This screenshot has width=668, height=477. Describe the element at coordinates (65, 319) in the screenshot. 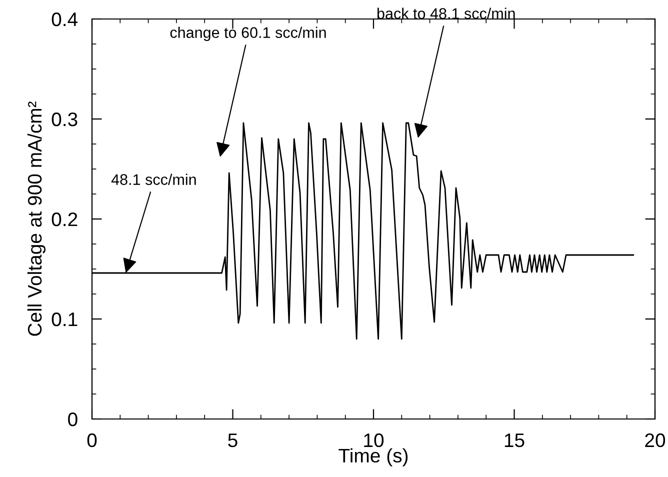

I see `y-tick-label: 0.1` at that location.